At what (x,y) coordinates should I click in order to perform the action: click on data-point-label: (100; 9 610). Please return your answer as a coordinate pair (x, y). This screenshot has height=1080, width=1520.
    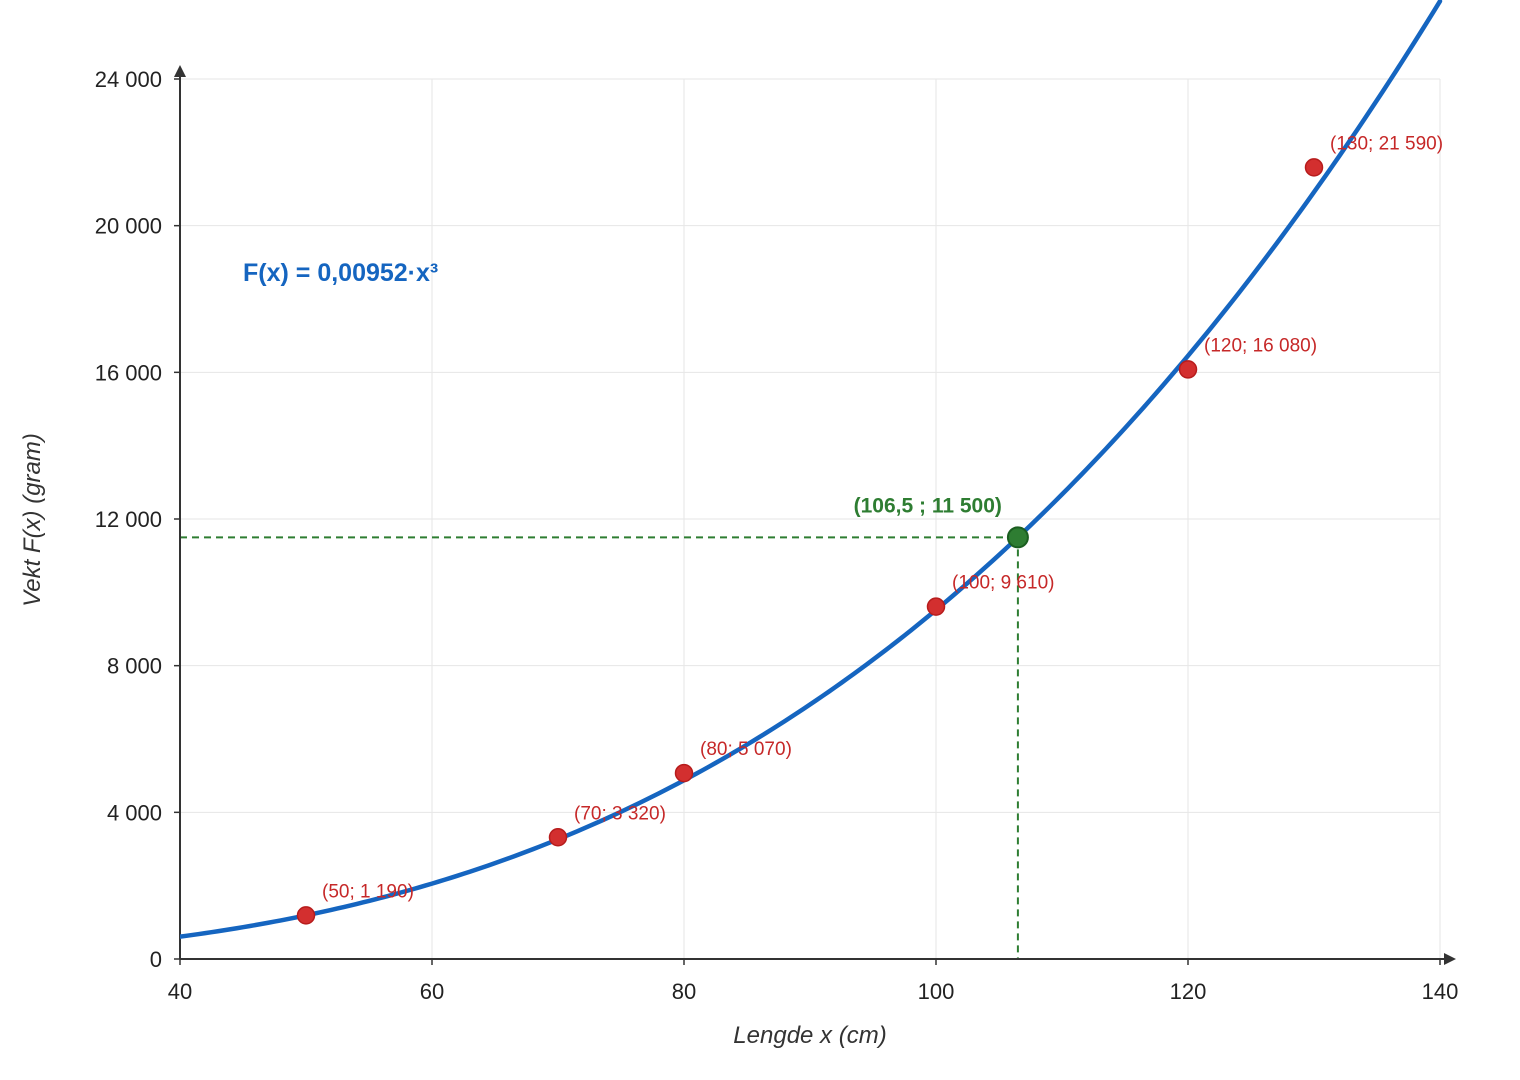
    Looking at the image, I should click on (1003, 583).